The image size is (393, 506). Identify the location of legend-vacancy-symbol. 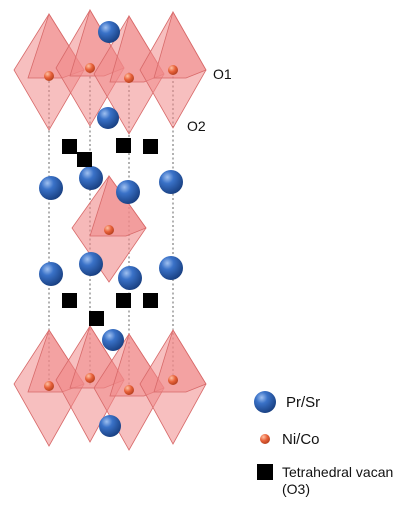
(265, 472).